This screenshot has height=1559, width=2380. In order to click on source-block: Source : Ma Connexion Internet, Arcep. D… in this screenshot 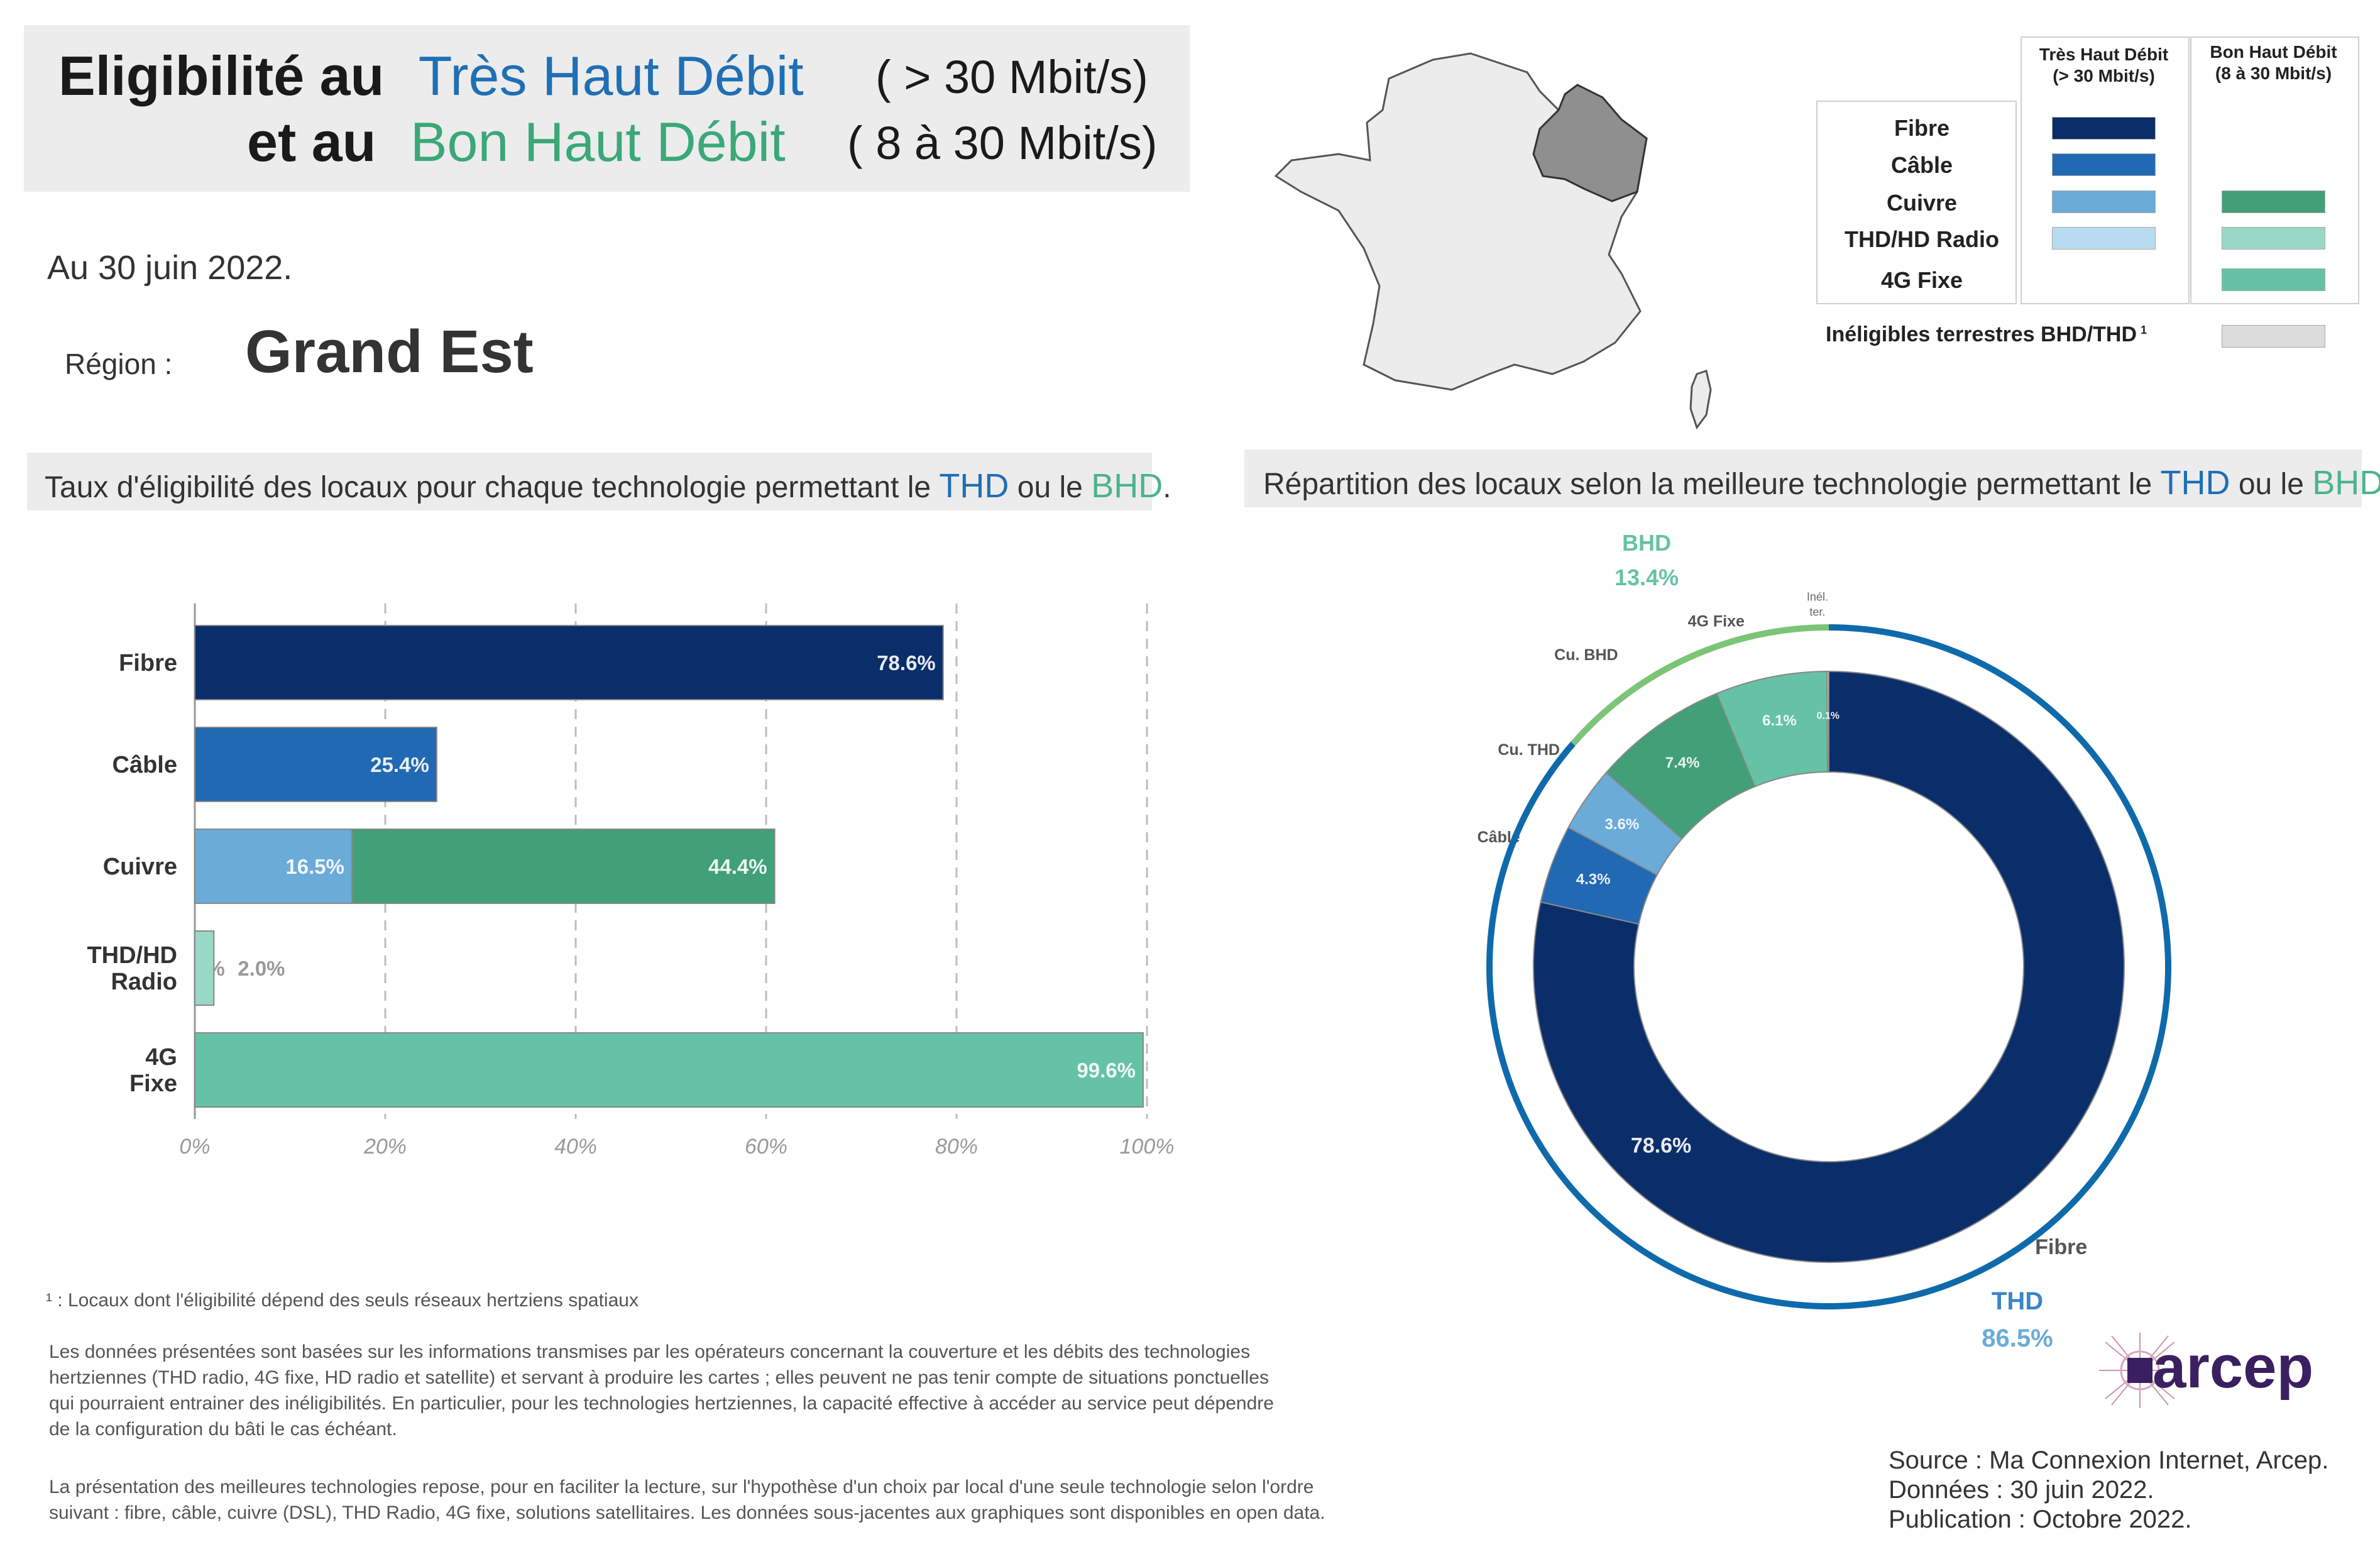, I will do `click(2108, 1490)`.